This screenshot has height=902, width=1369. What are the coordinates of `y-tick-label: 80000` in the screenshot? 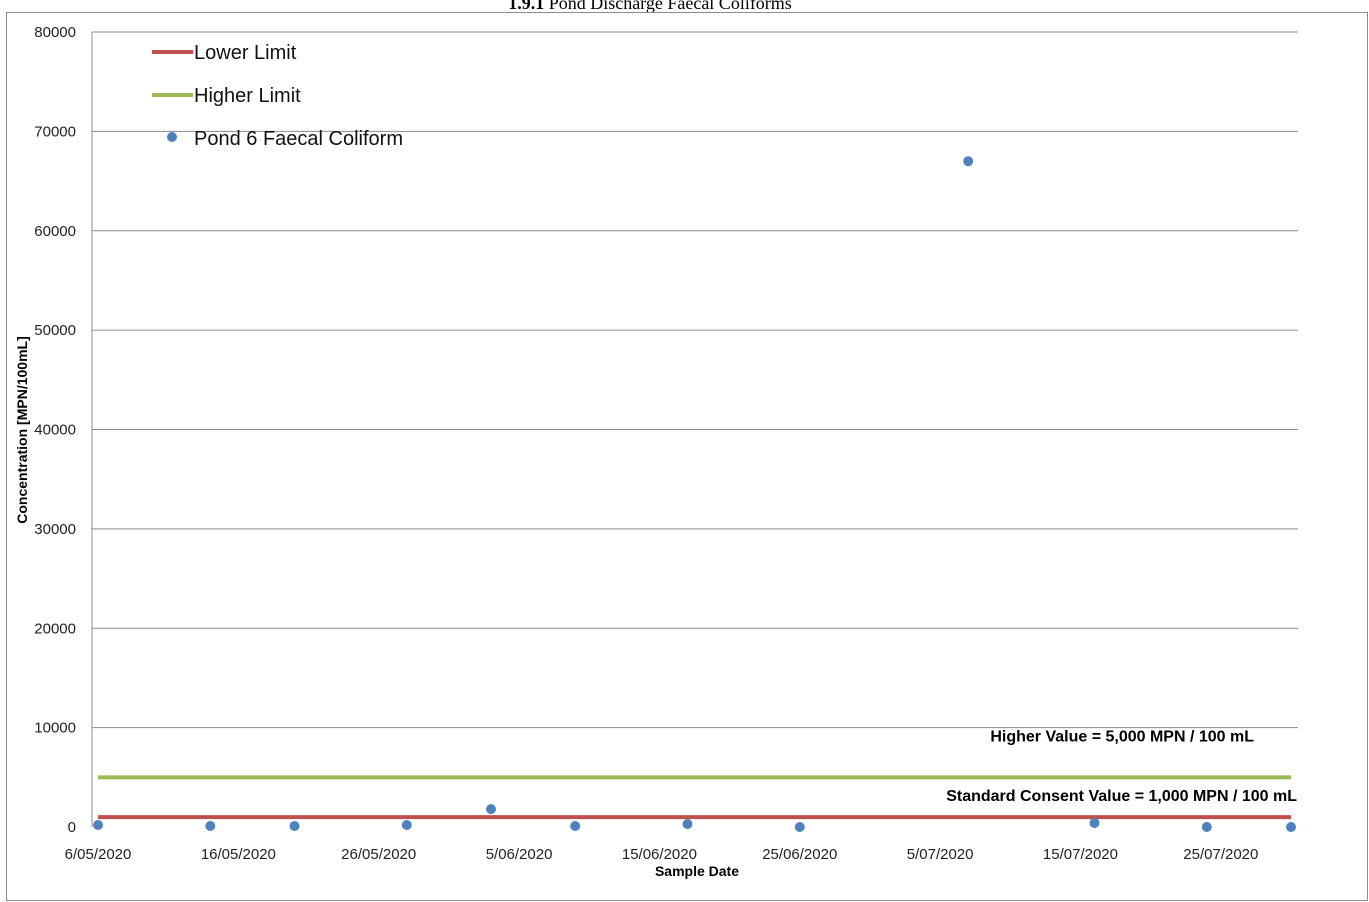 It's located at (55, 32).